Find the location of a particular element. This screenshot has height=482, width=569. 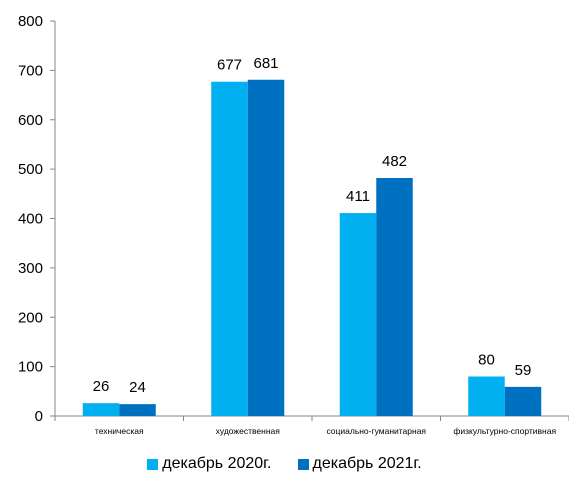

data-label: 681 is located at coordinates (265, 63).